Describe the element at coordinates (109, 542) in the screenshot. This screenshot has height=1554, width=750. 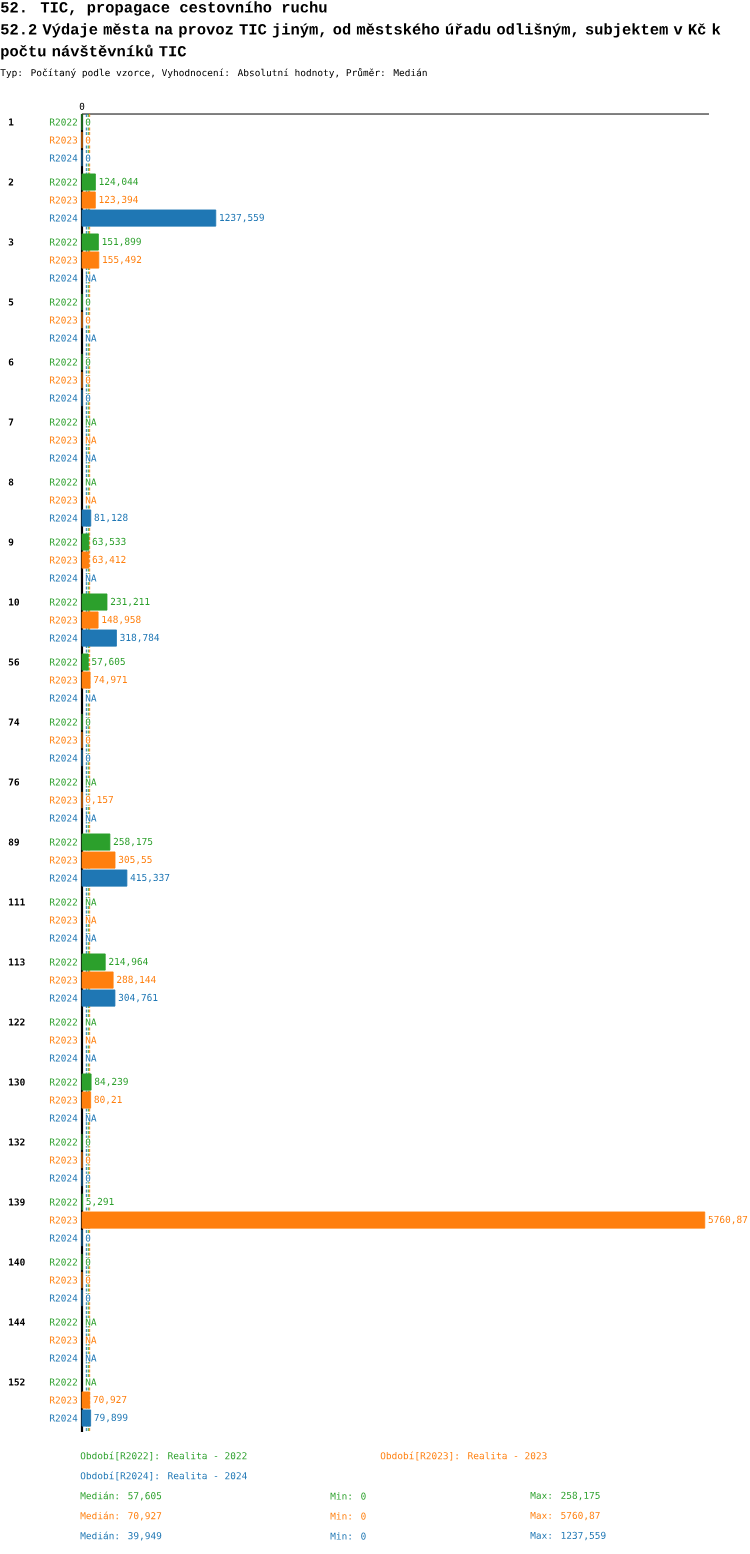
I see `data-label: 63,533` at that location.